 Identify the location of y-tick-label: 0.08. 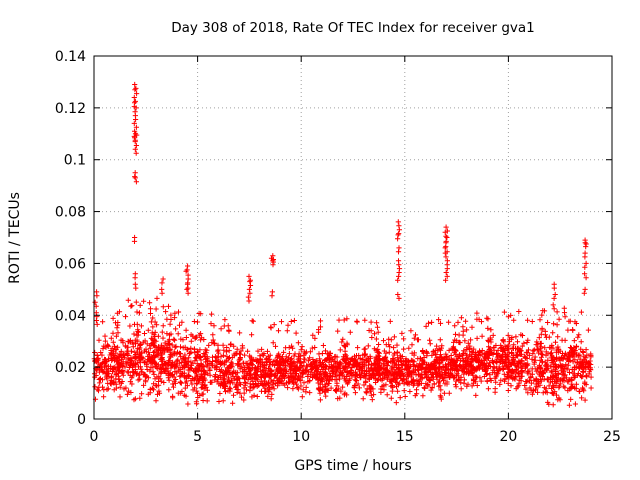
(70, 213).